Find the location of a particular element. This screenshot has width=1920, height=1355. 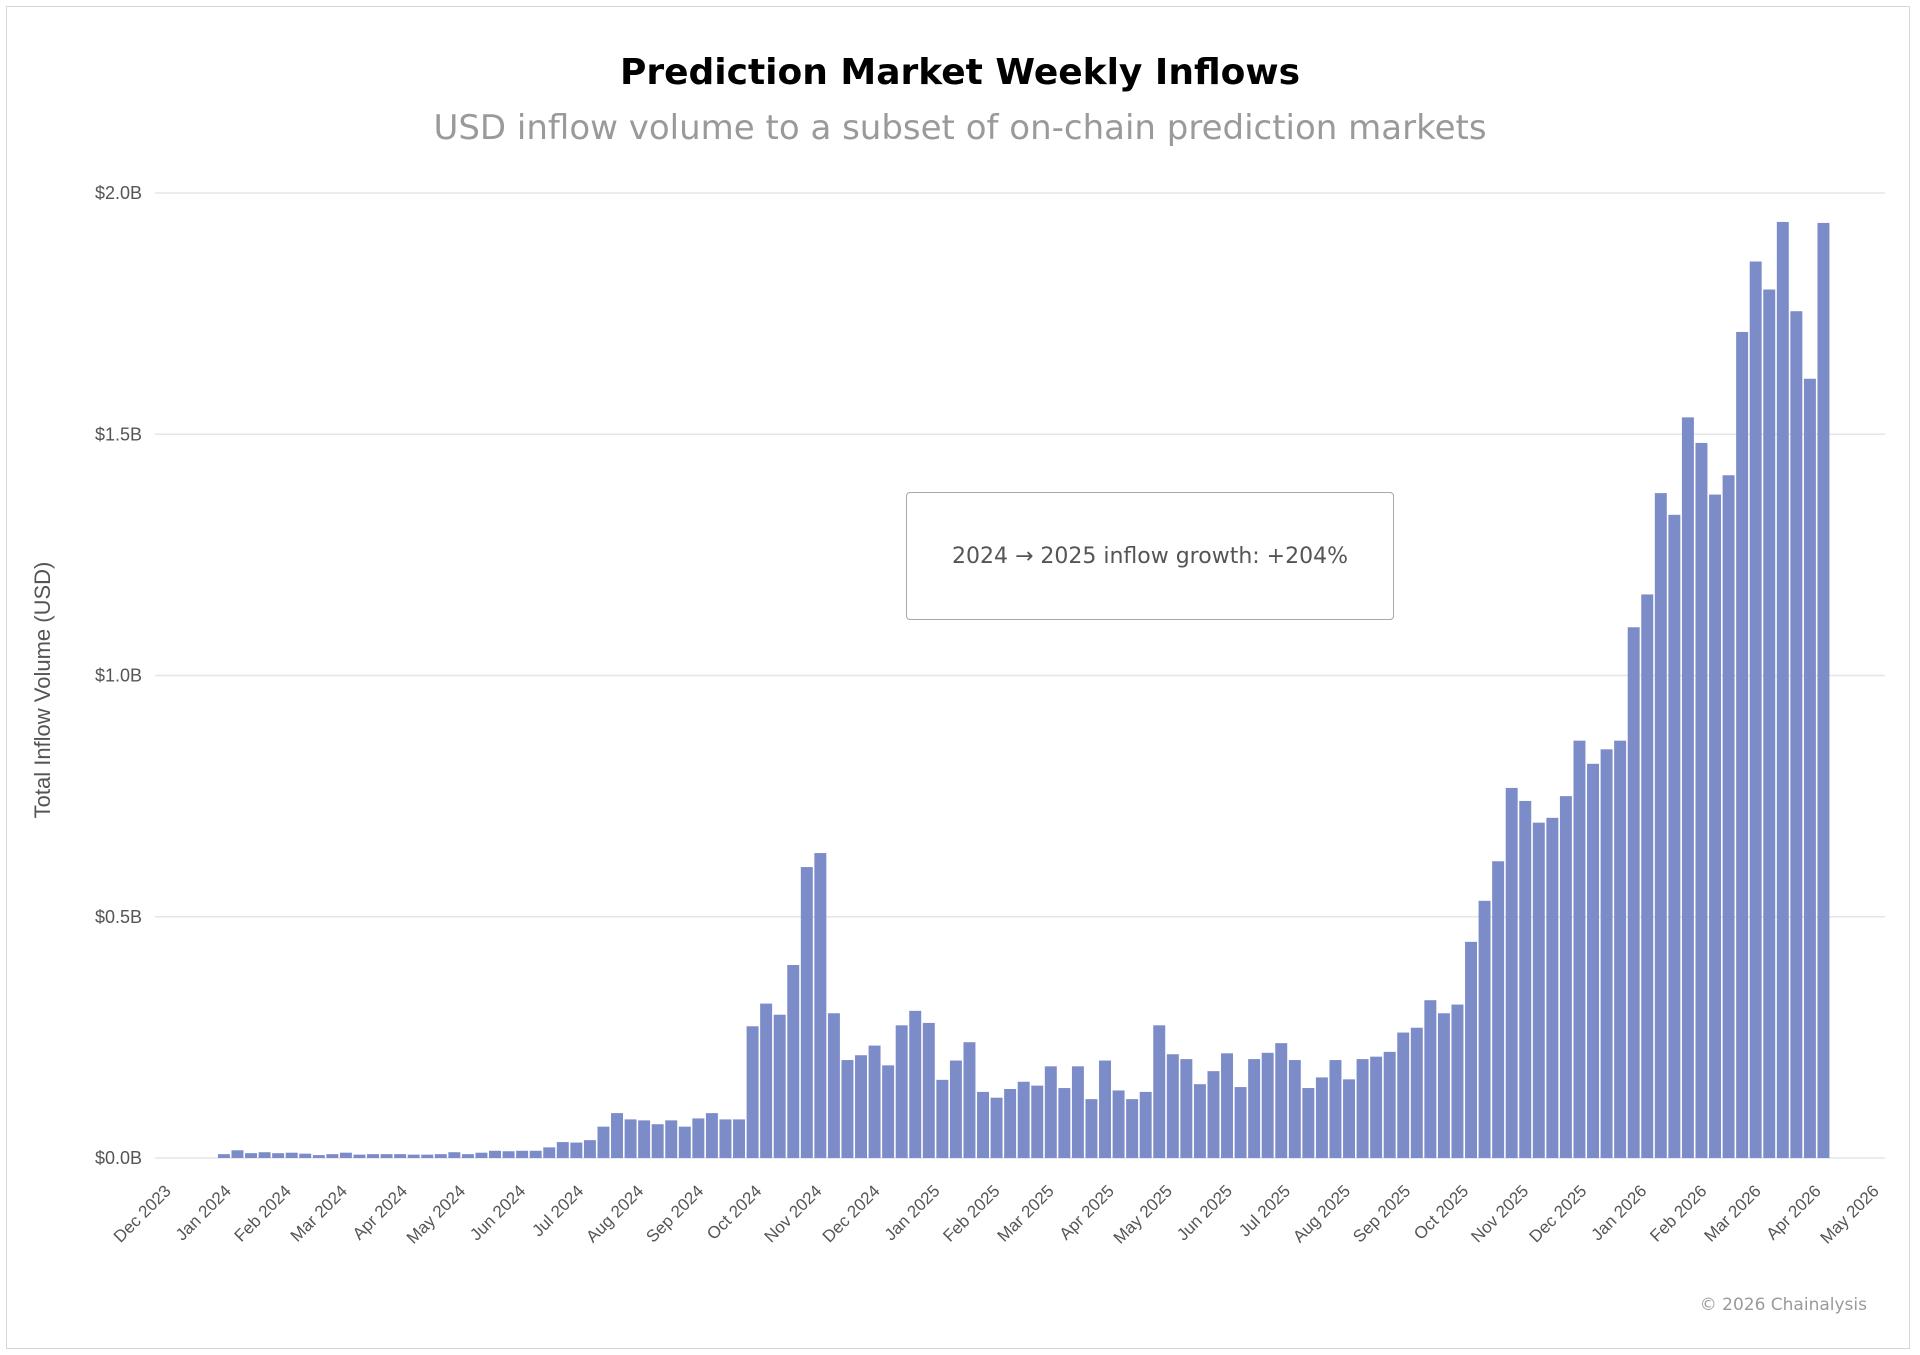

x-tick-label: Oct 2024 is located at coordinates (734, 1212).